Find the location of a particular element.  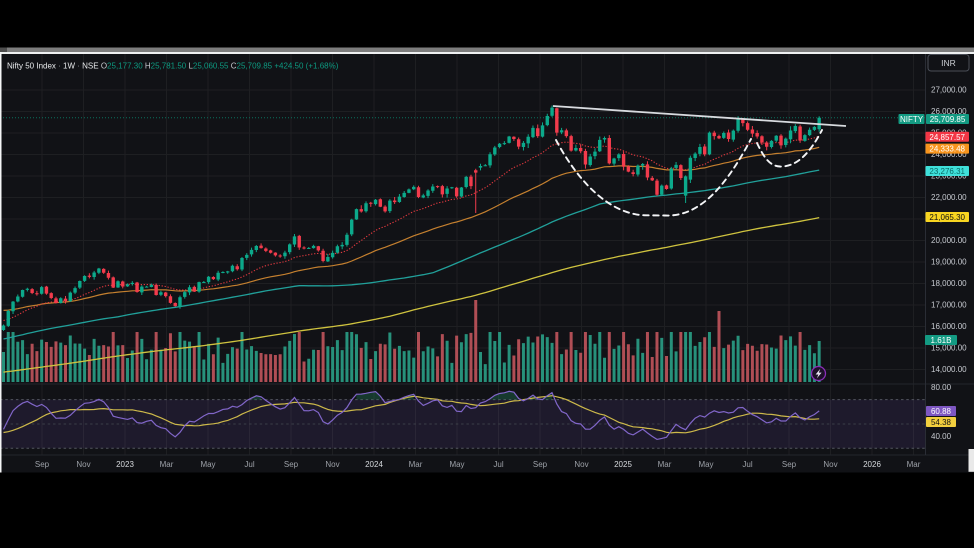

svg-text: 60.88 is located at coordinates (941, 411).